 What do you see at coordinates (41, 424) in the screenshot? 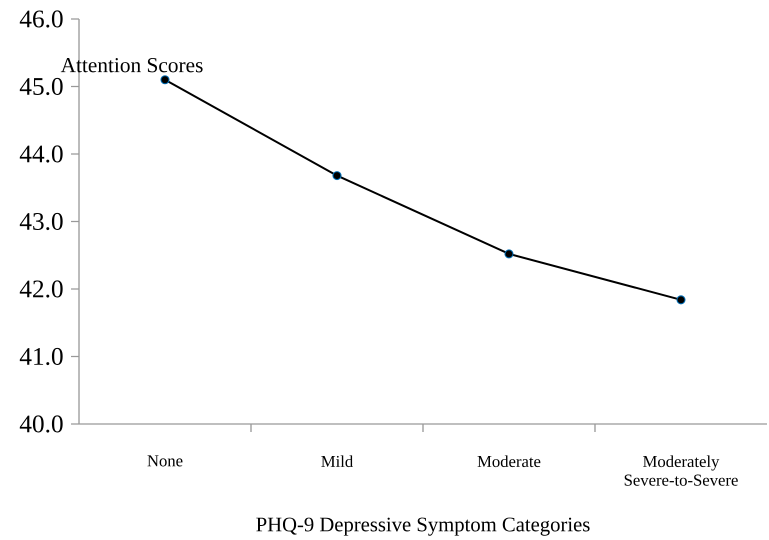
I see `y-tick-label: 40.0` at bounding box center [41, 424].